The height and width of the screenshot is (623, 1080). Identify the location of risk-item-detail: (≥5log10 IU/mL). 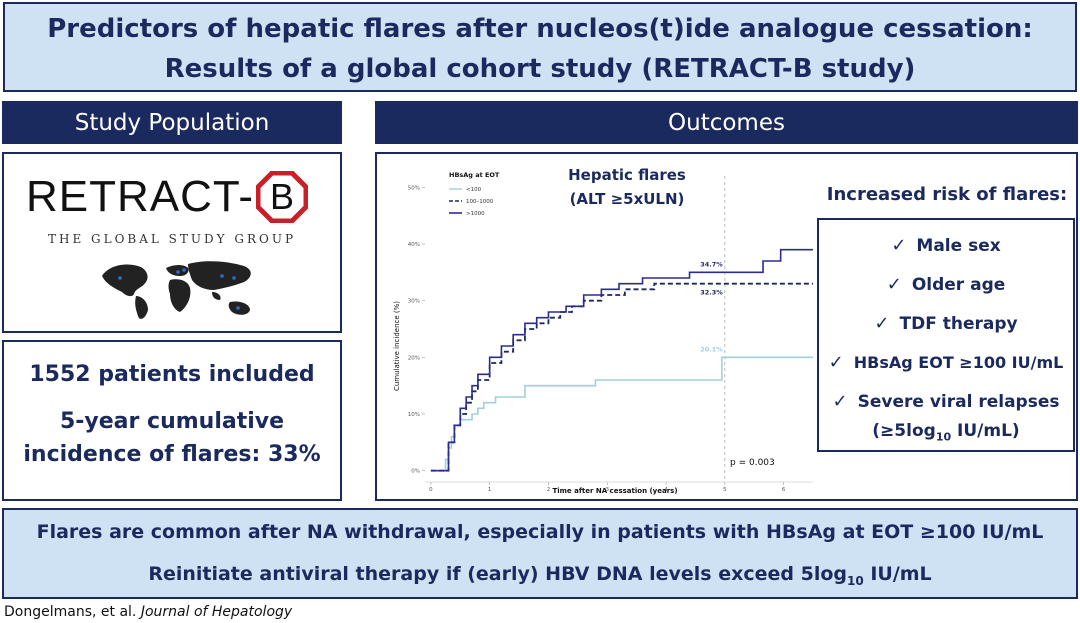
(946, 432).